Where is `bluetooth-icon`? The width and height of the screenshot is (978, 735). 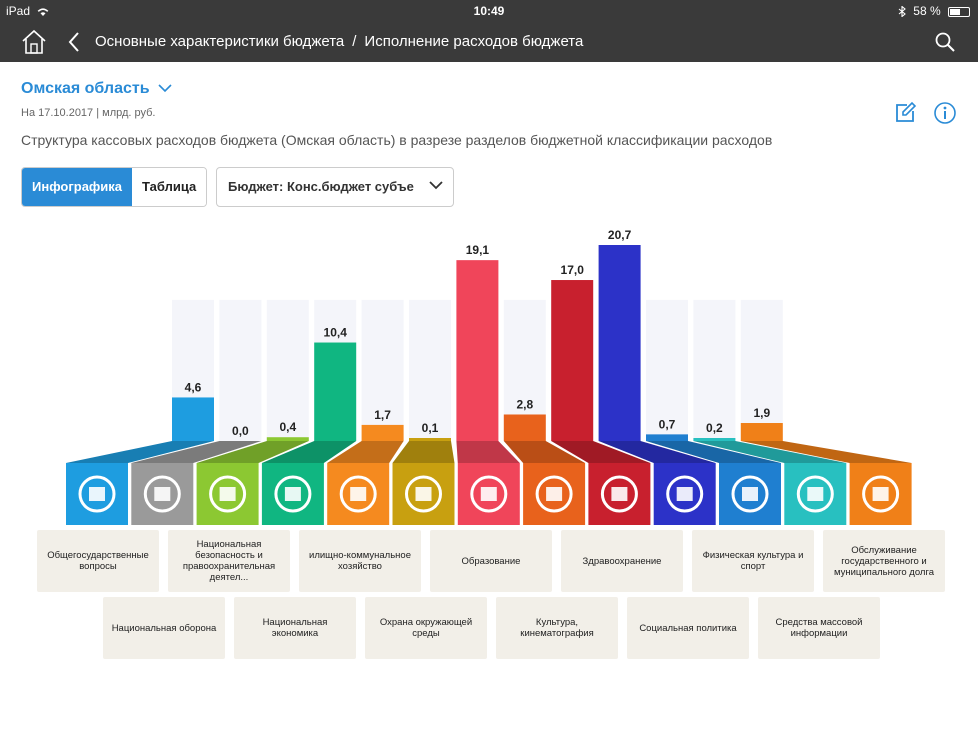
bluetooth-icon is located at coordinates (902, 12).